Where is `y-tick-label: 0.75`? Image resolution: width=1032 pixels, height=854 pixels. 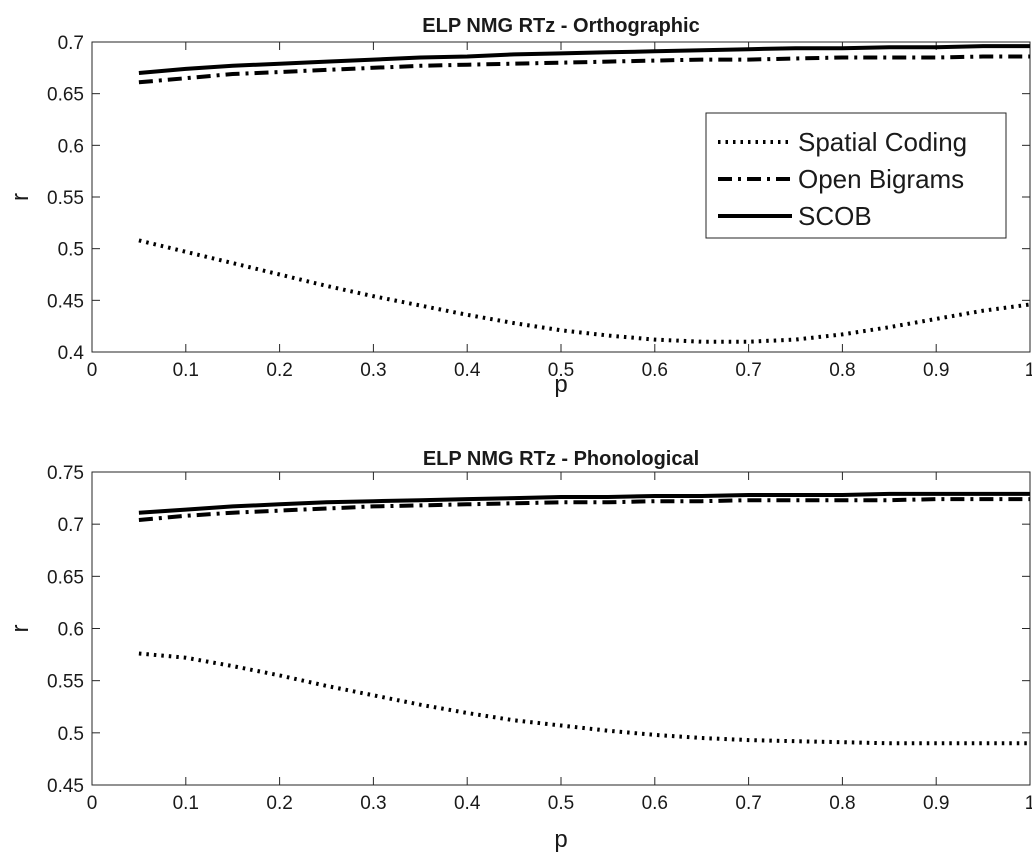 y-tick-label: 0.75 is located at coordinates (65, 473).